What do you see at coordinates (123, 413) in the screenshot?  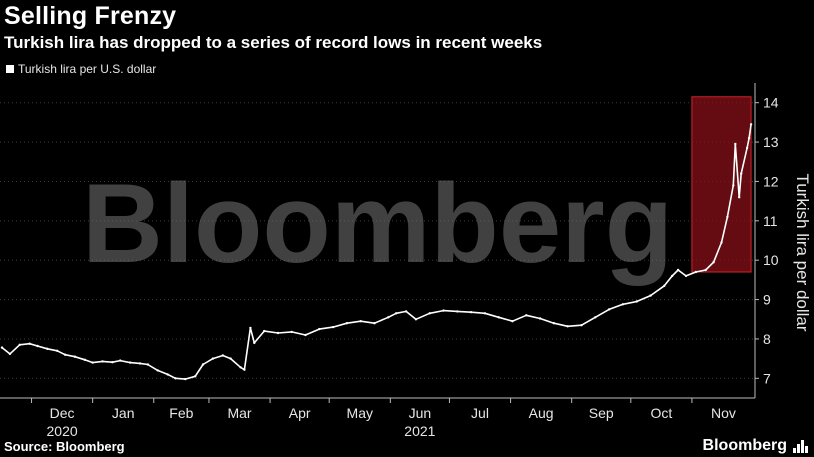 I see `x-tick-label-jan: Jan` at bounding box center [123, 413].